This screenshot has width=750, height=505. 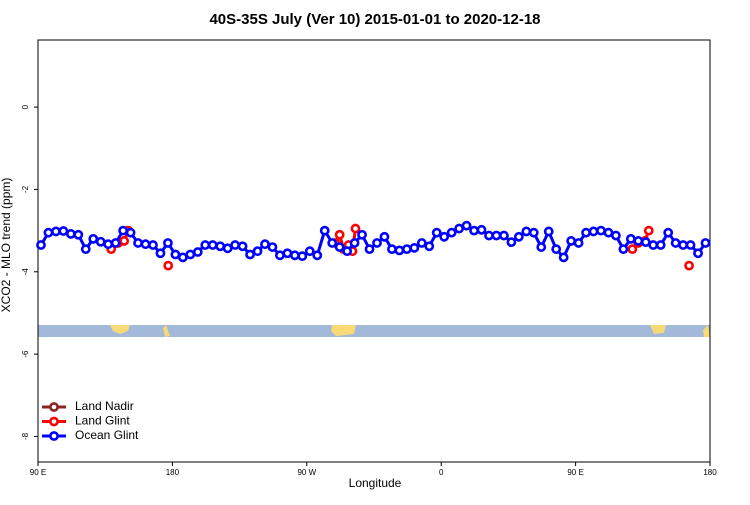 I want to click on legend-label: Ocean Glint, so click(x=107, y=435).